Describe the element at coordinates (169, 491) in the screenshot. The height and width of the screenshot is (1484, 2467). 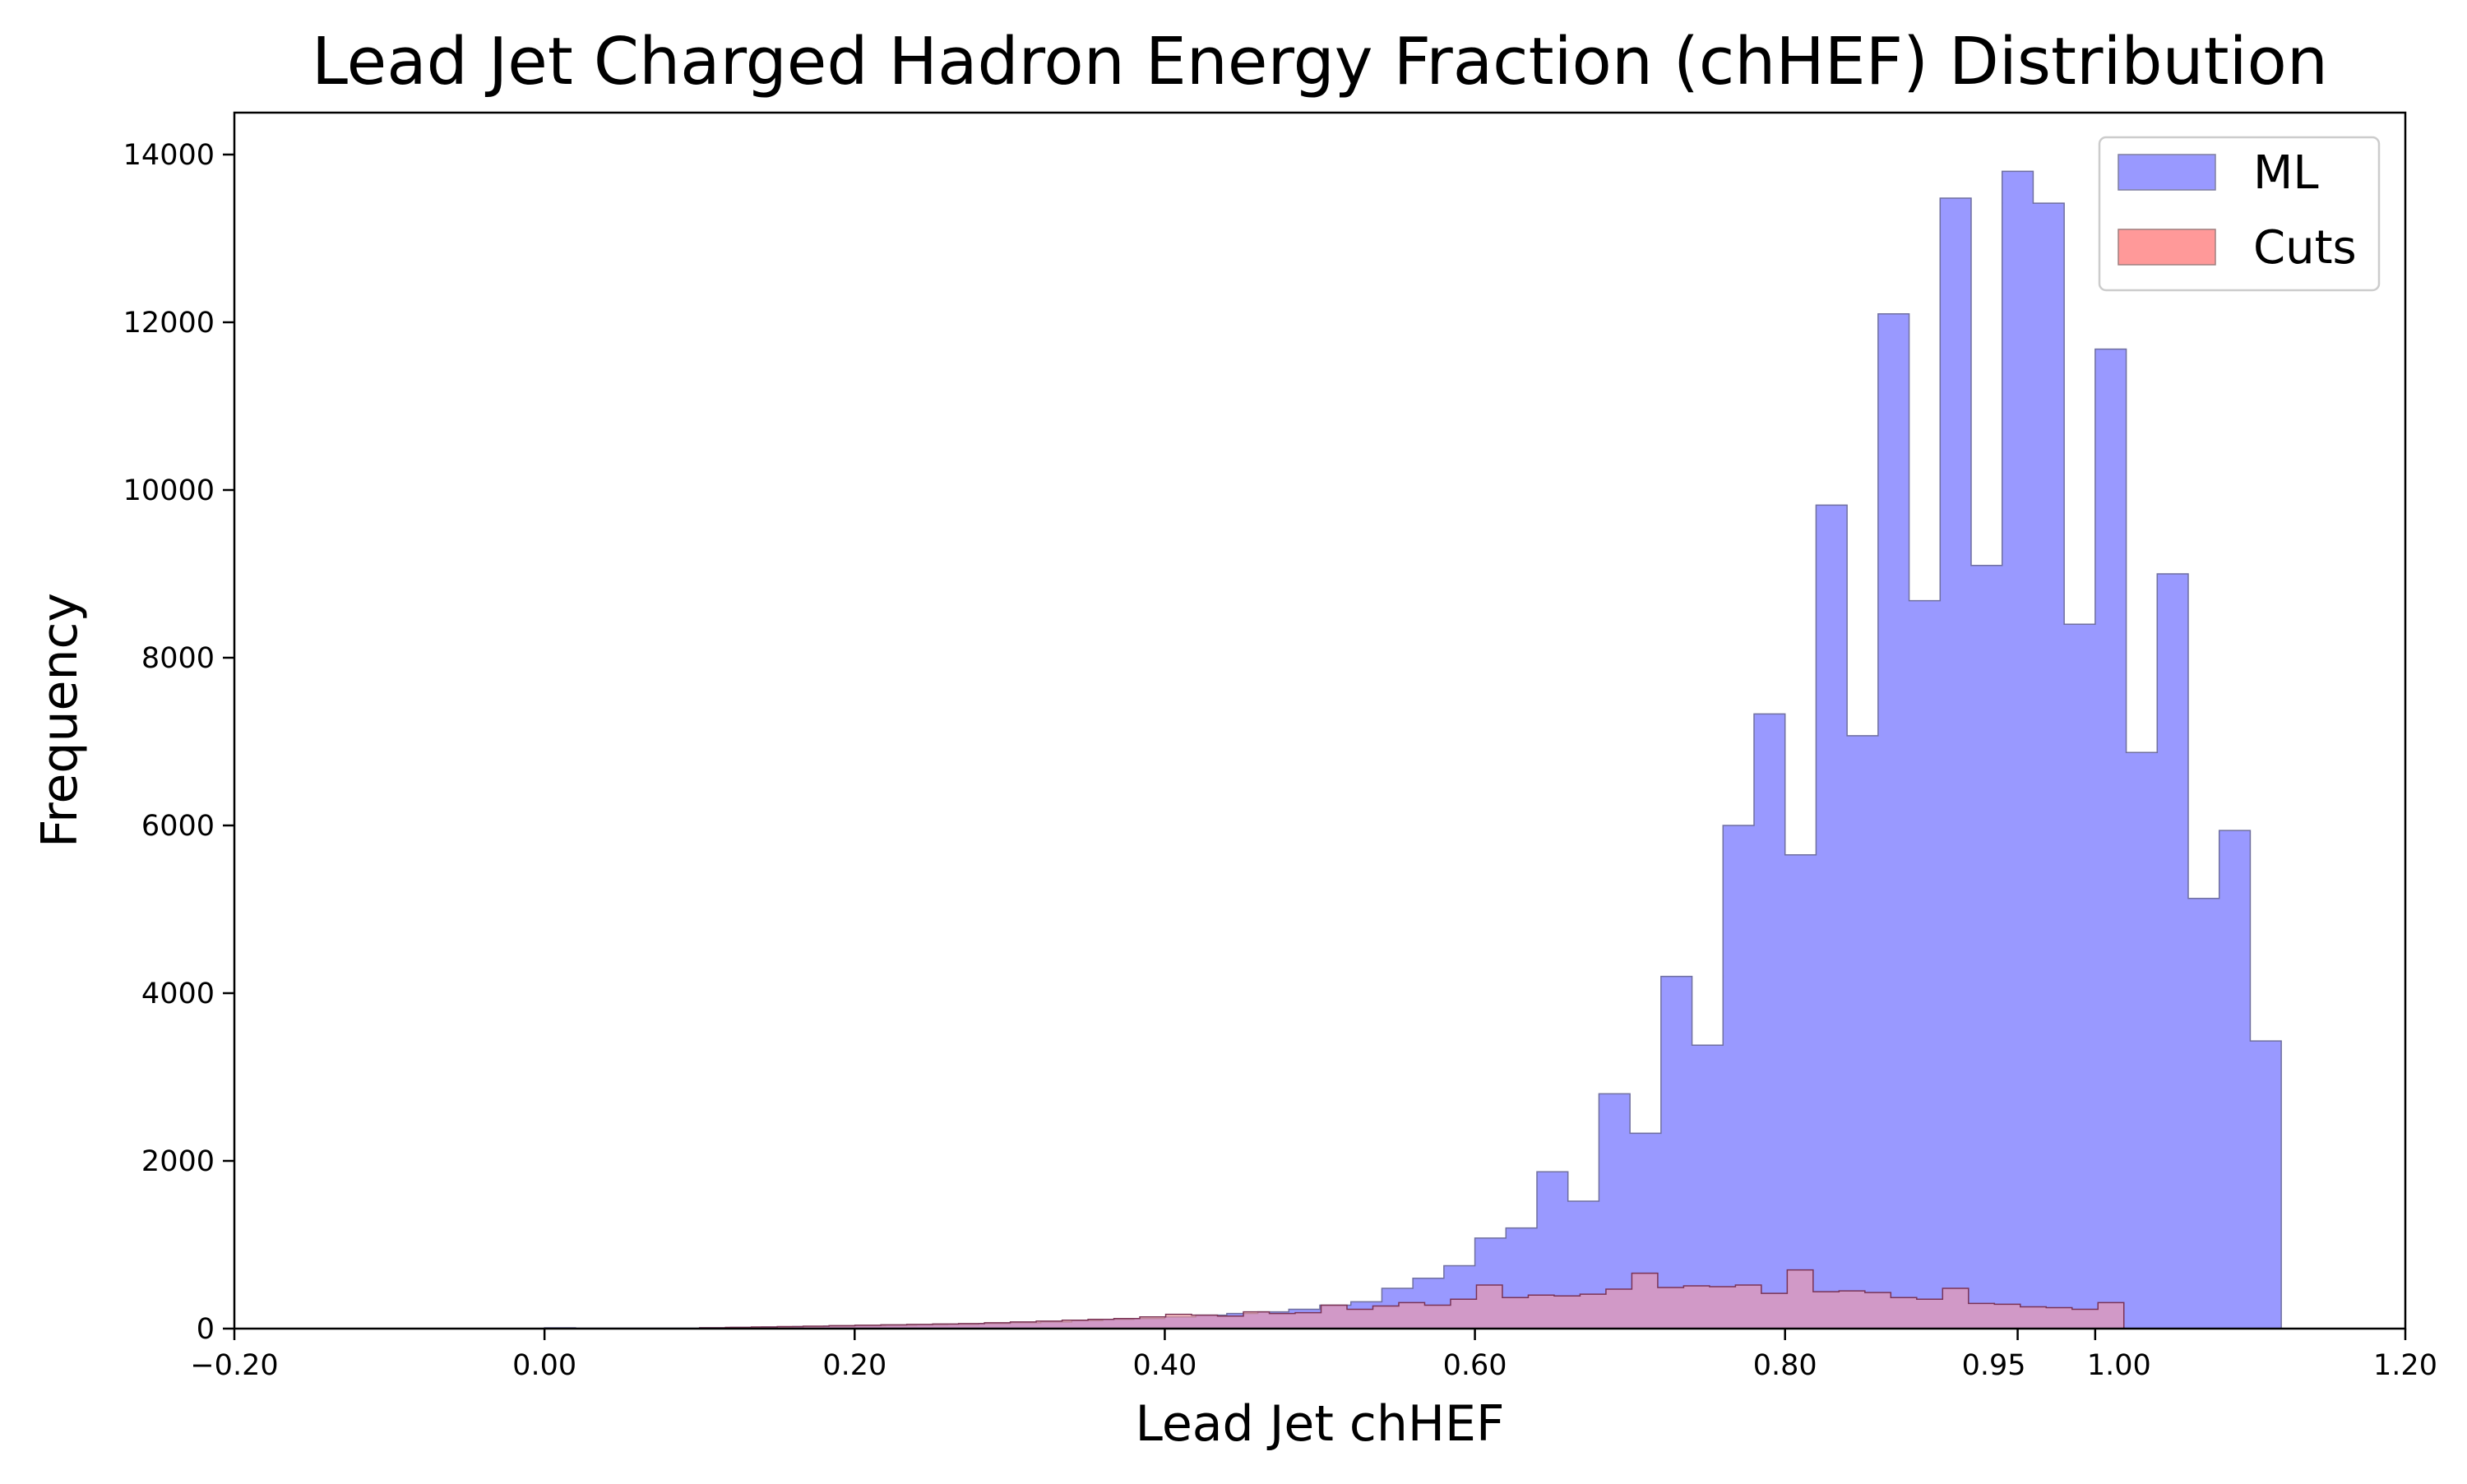
I see `y-tick-label: 10000` at that location.